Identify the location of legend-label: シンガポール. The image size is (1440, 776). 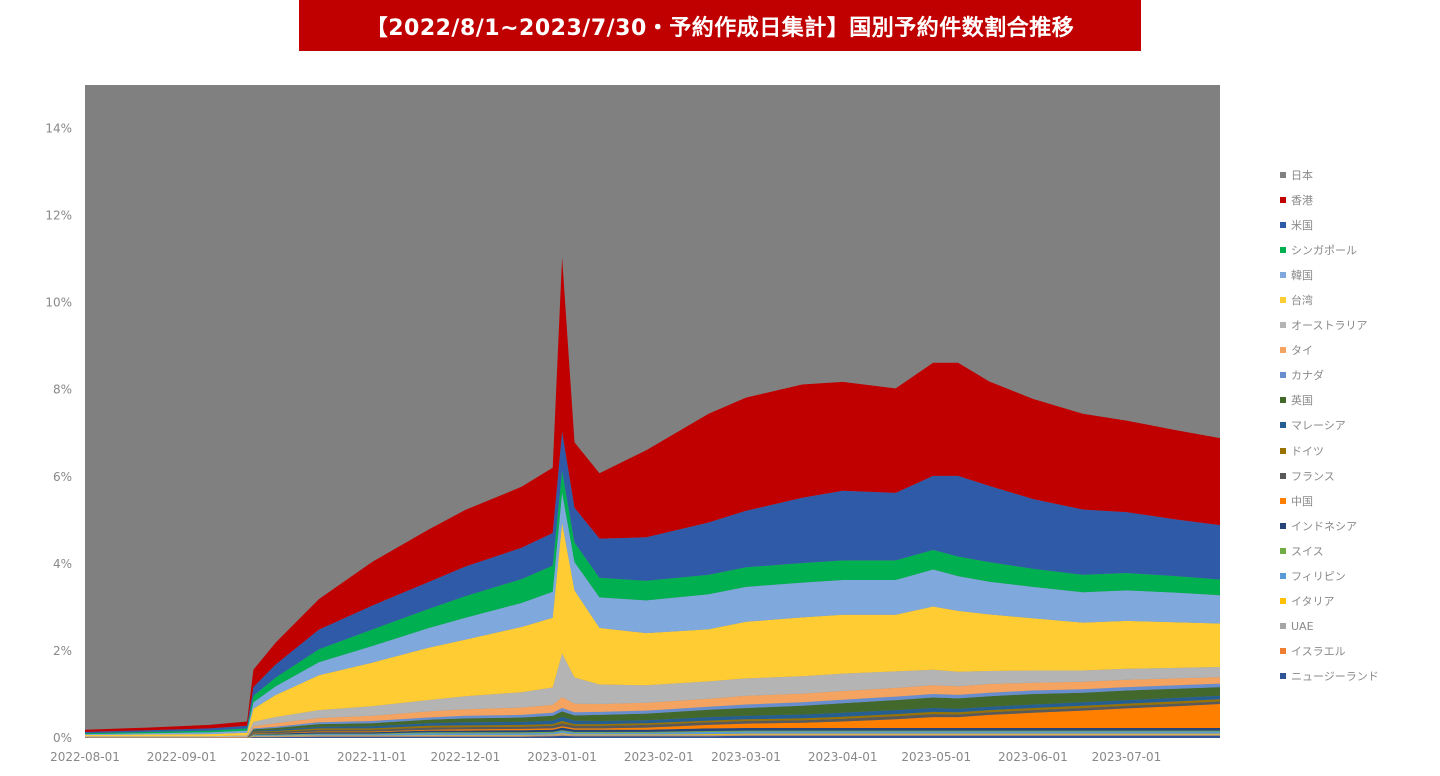
(1324, 250).